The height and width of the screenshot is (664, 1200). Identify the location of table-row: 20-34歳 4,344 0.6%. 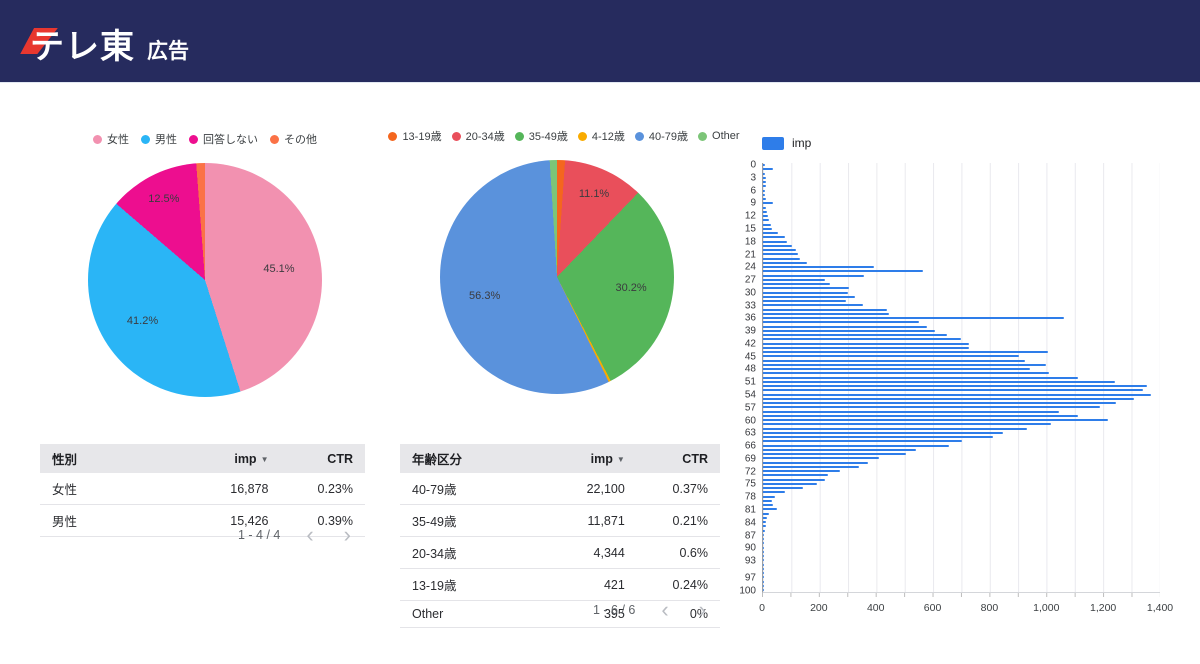
(560, 552).